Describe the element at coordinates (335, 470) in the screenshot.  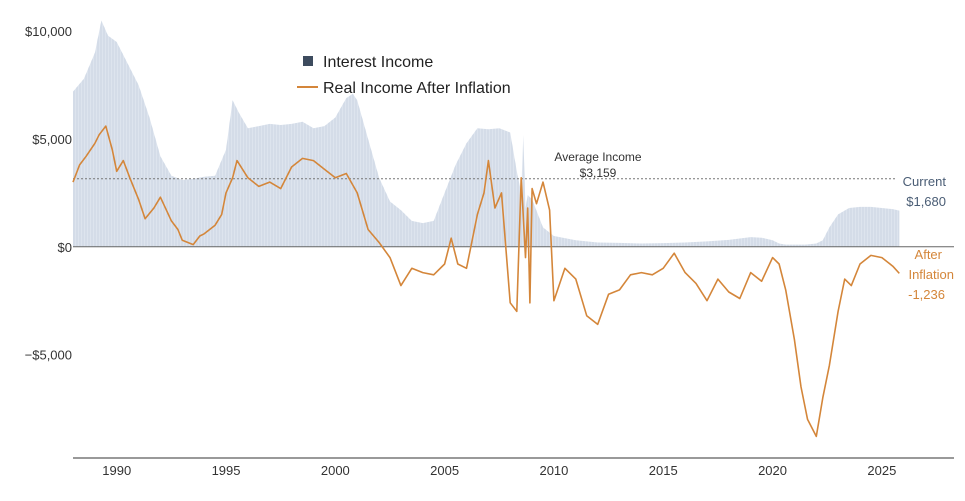
I see `x-tick-label: 2000` at that location.